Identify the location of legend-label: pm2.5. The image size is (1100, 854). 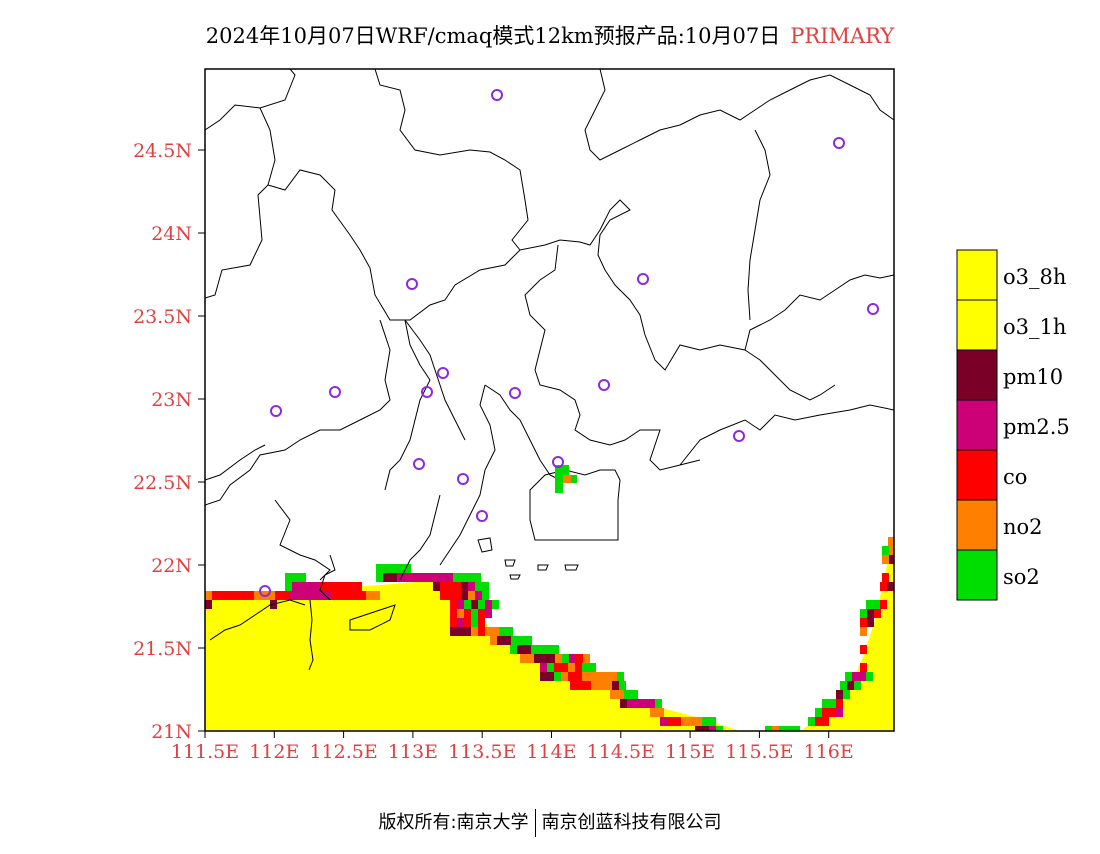
(1036, 427).